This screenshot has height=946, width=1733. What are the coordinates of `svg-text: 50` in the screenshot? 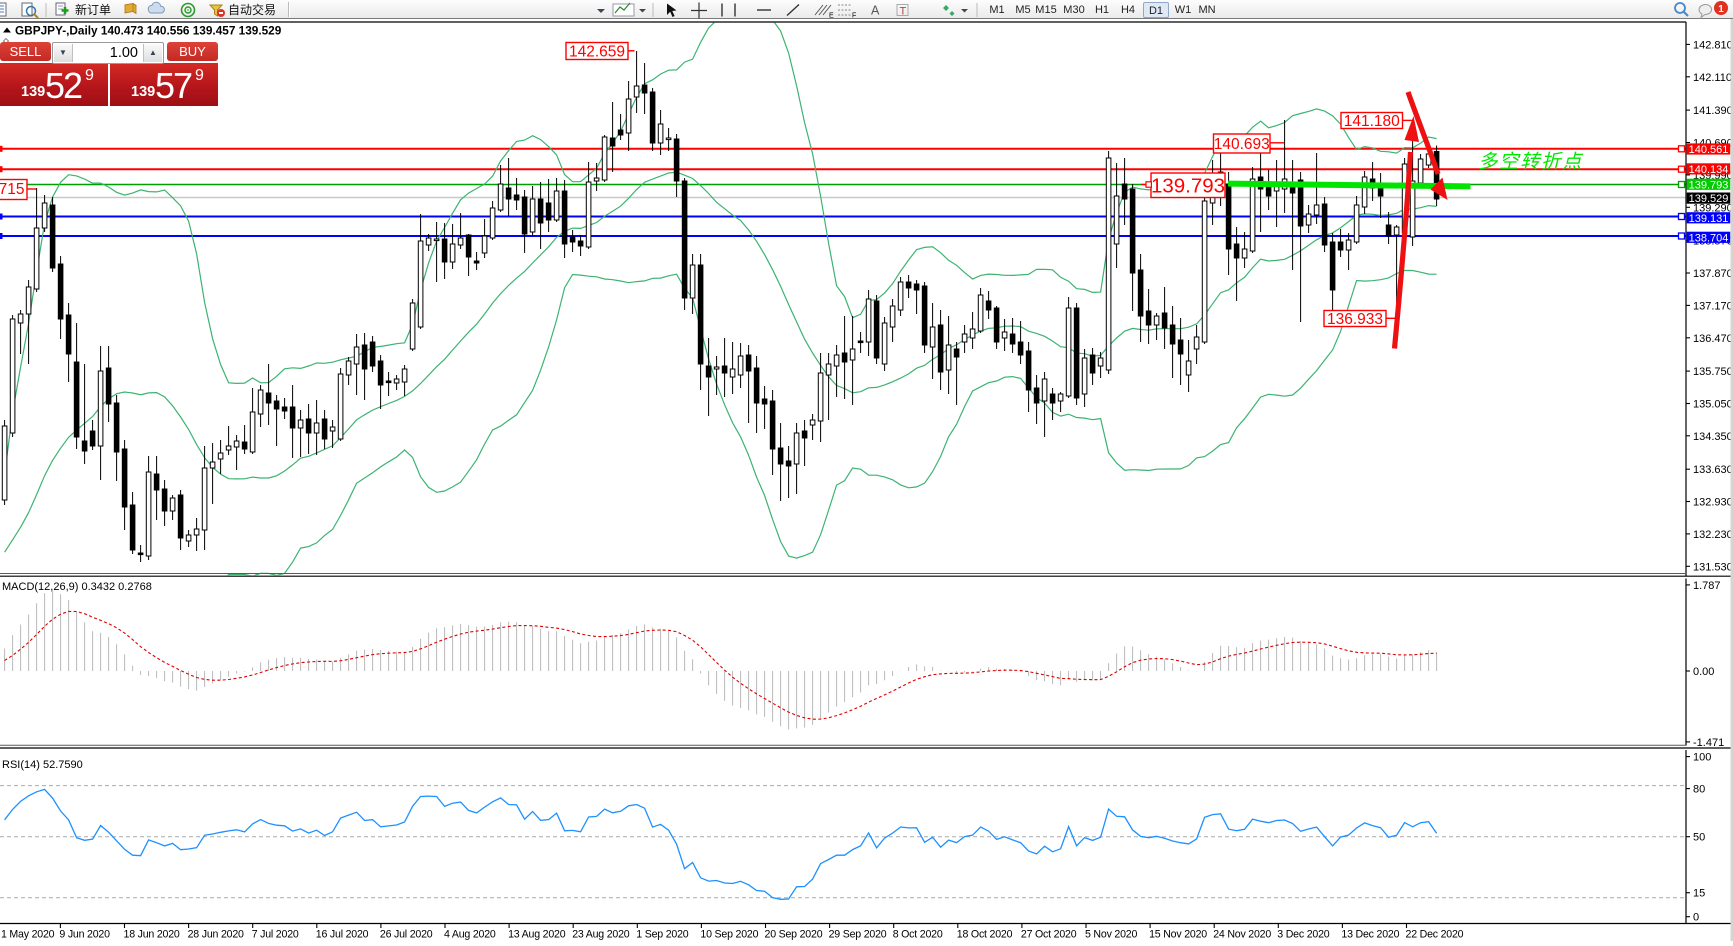 It's located at (1699, 838).